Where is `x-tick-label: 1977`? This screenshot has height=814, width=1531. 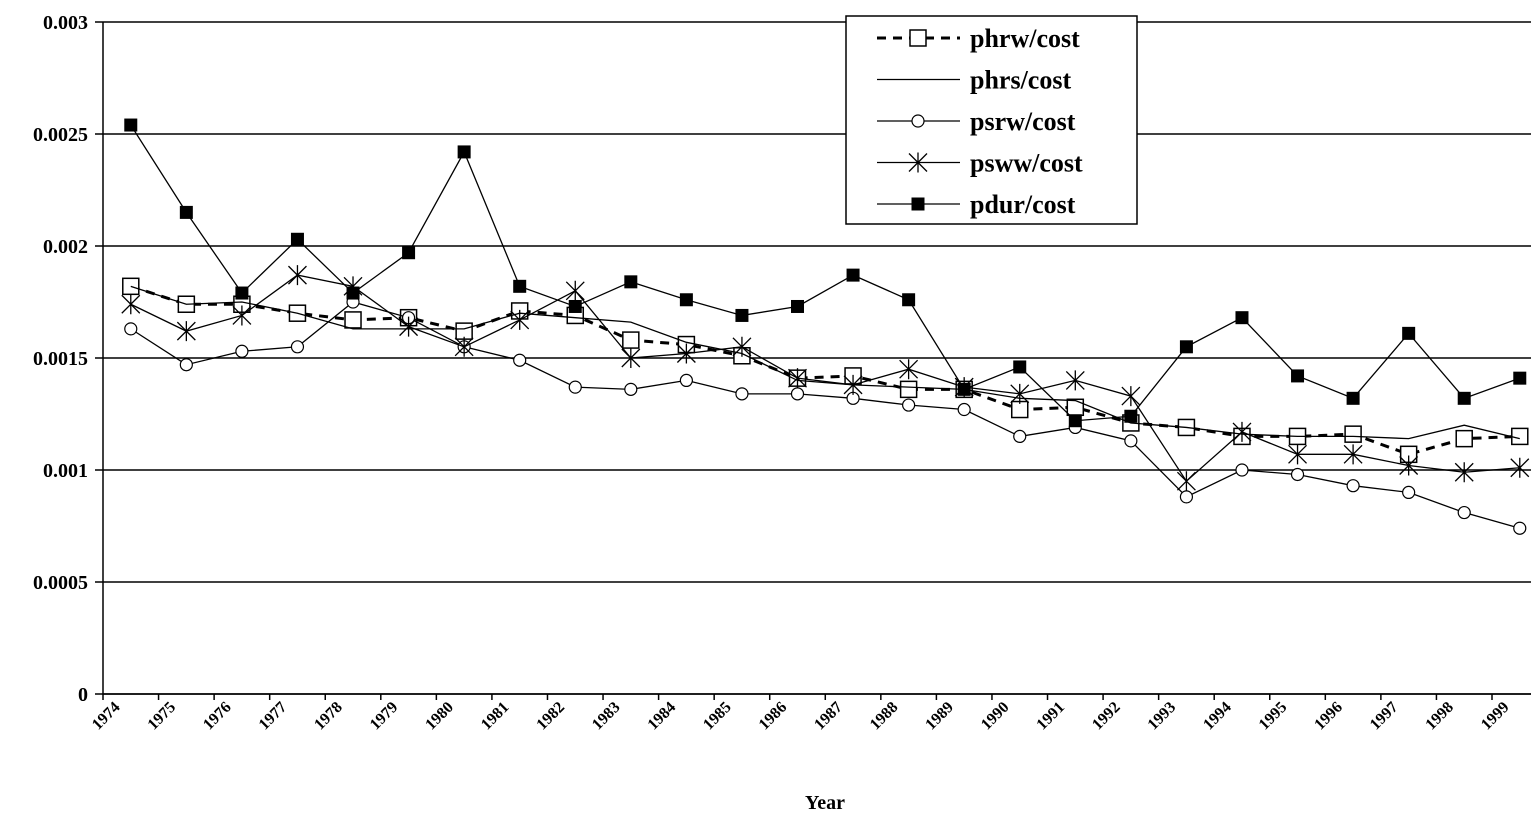
x-tick-label: 1977 is located at coordinates (273, 716).